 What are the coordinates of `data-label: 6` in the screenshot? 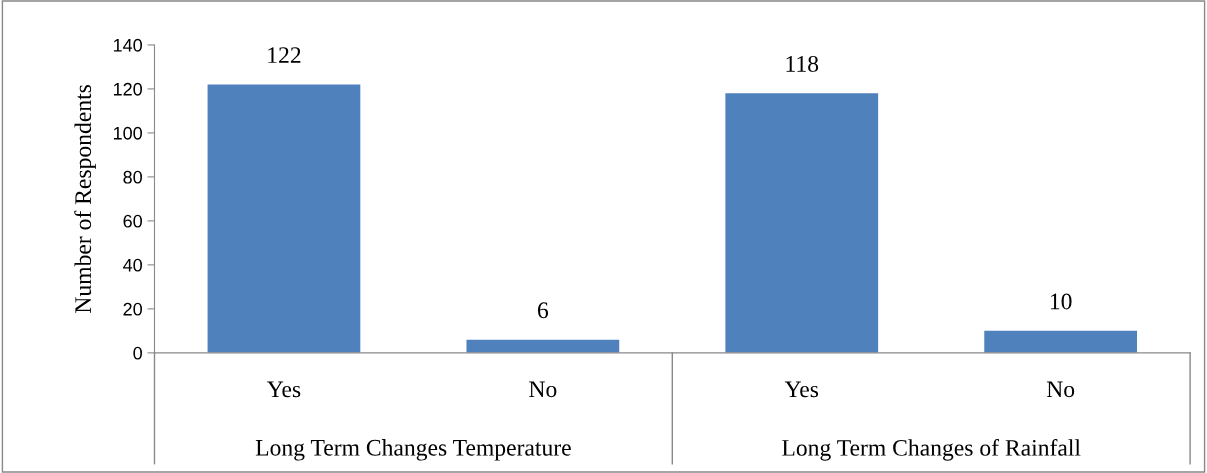 It's located at (543, 310).